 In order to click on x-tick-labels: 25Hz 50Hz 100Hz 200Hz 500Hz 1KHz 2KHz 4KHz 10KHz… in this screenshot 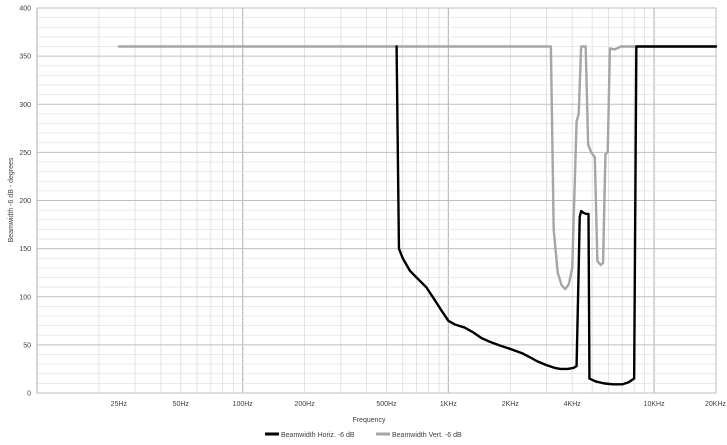, I will do `click(419, 404)`.